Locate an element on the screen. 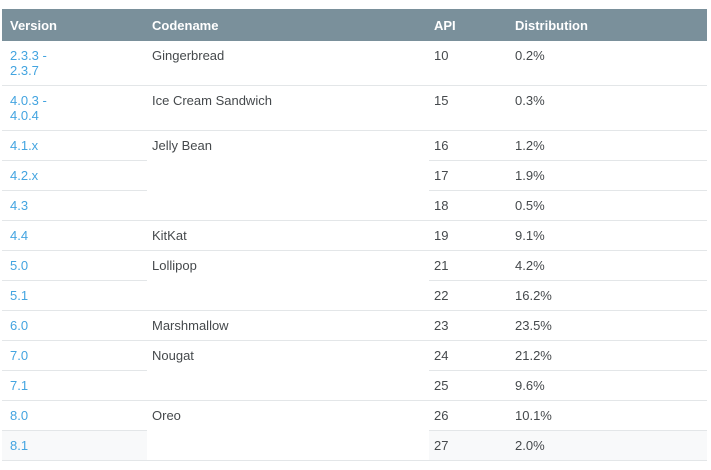 The height and width of the screenshot is (470, 711). version-link: 5.0 is located at coordinates (19, 265).